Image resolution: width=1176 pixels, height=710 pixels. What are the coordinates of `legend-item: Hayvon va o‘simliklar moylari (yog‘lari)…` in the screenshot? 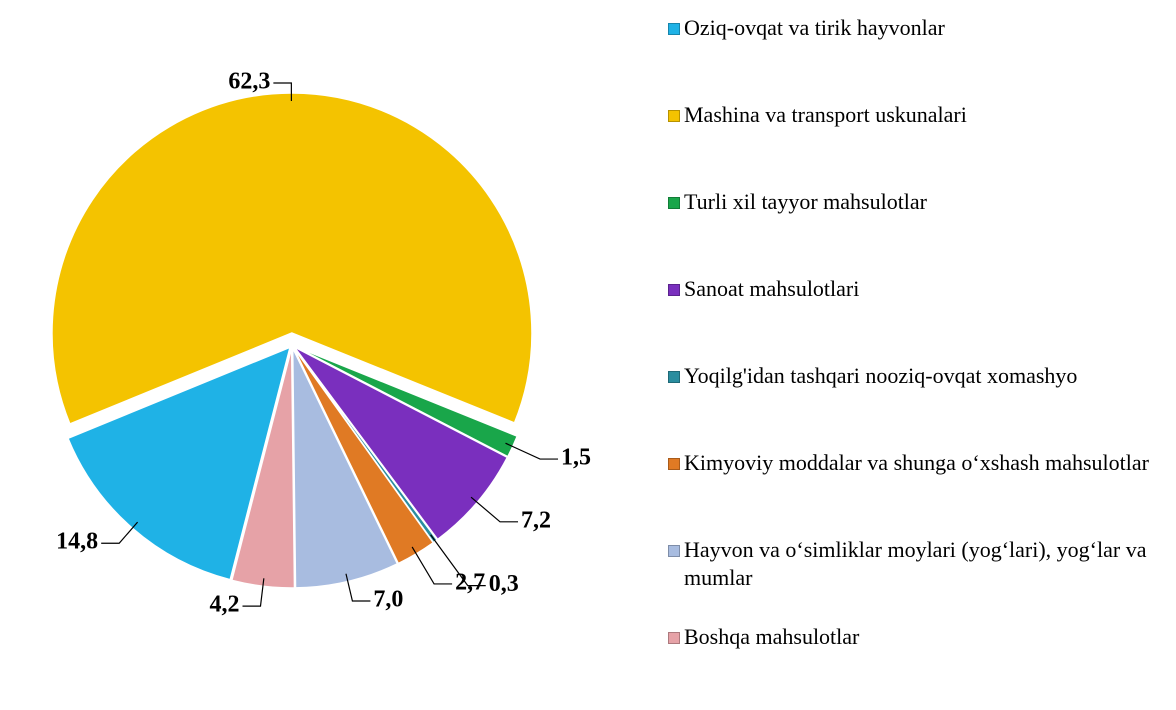 It's located at (920, 579).